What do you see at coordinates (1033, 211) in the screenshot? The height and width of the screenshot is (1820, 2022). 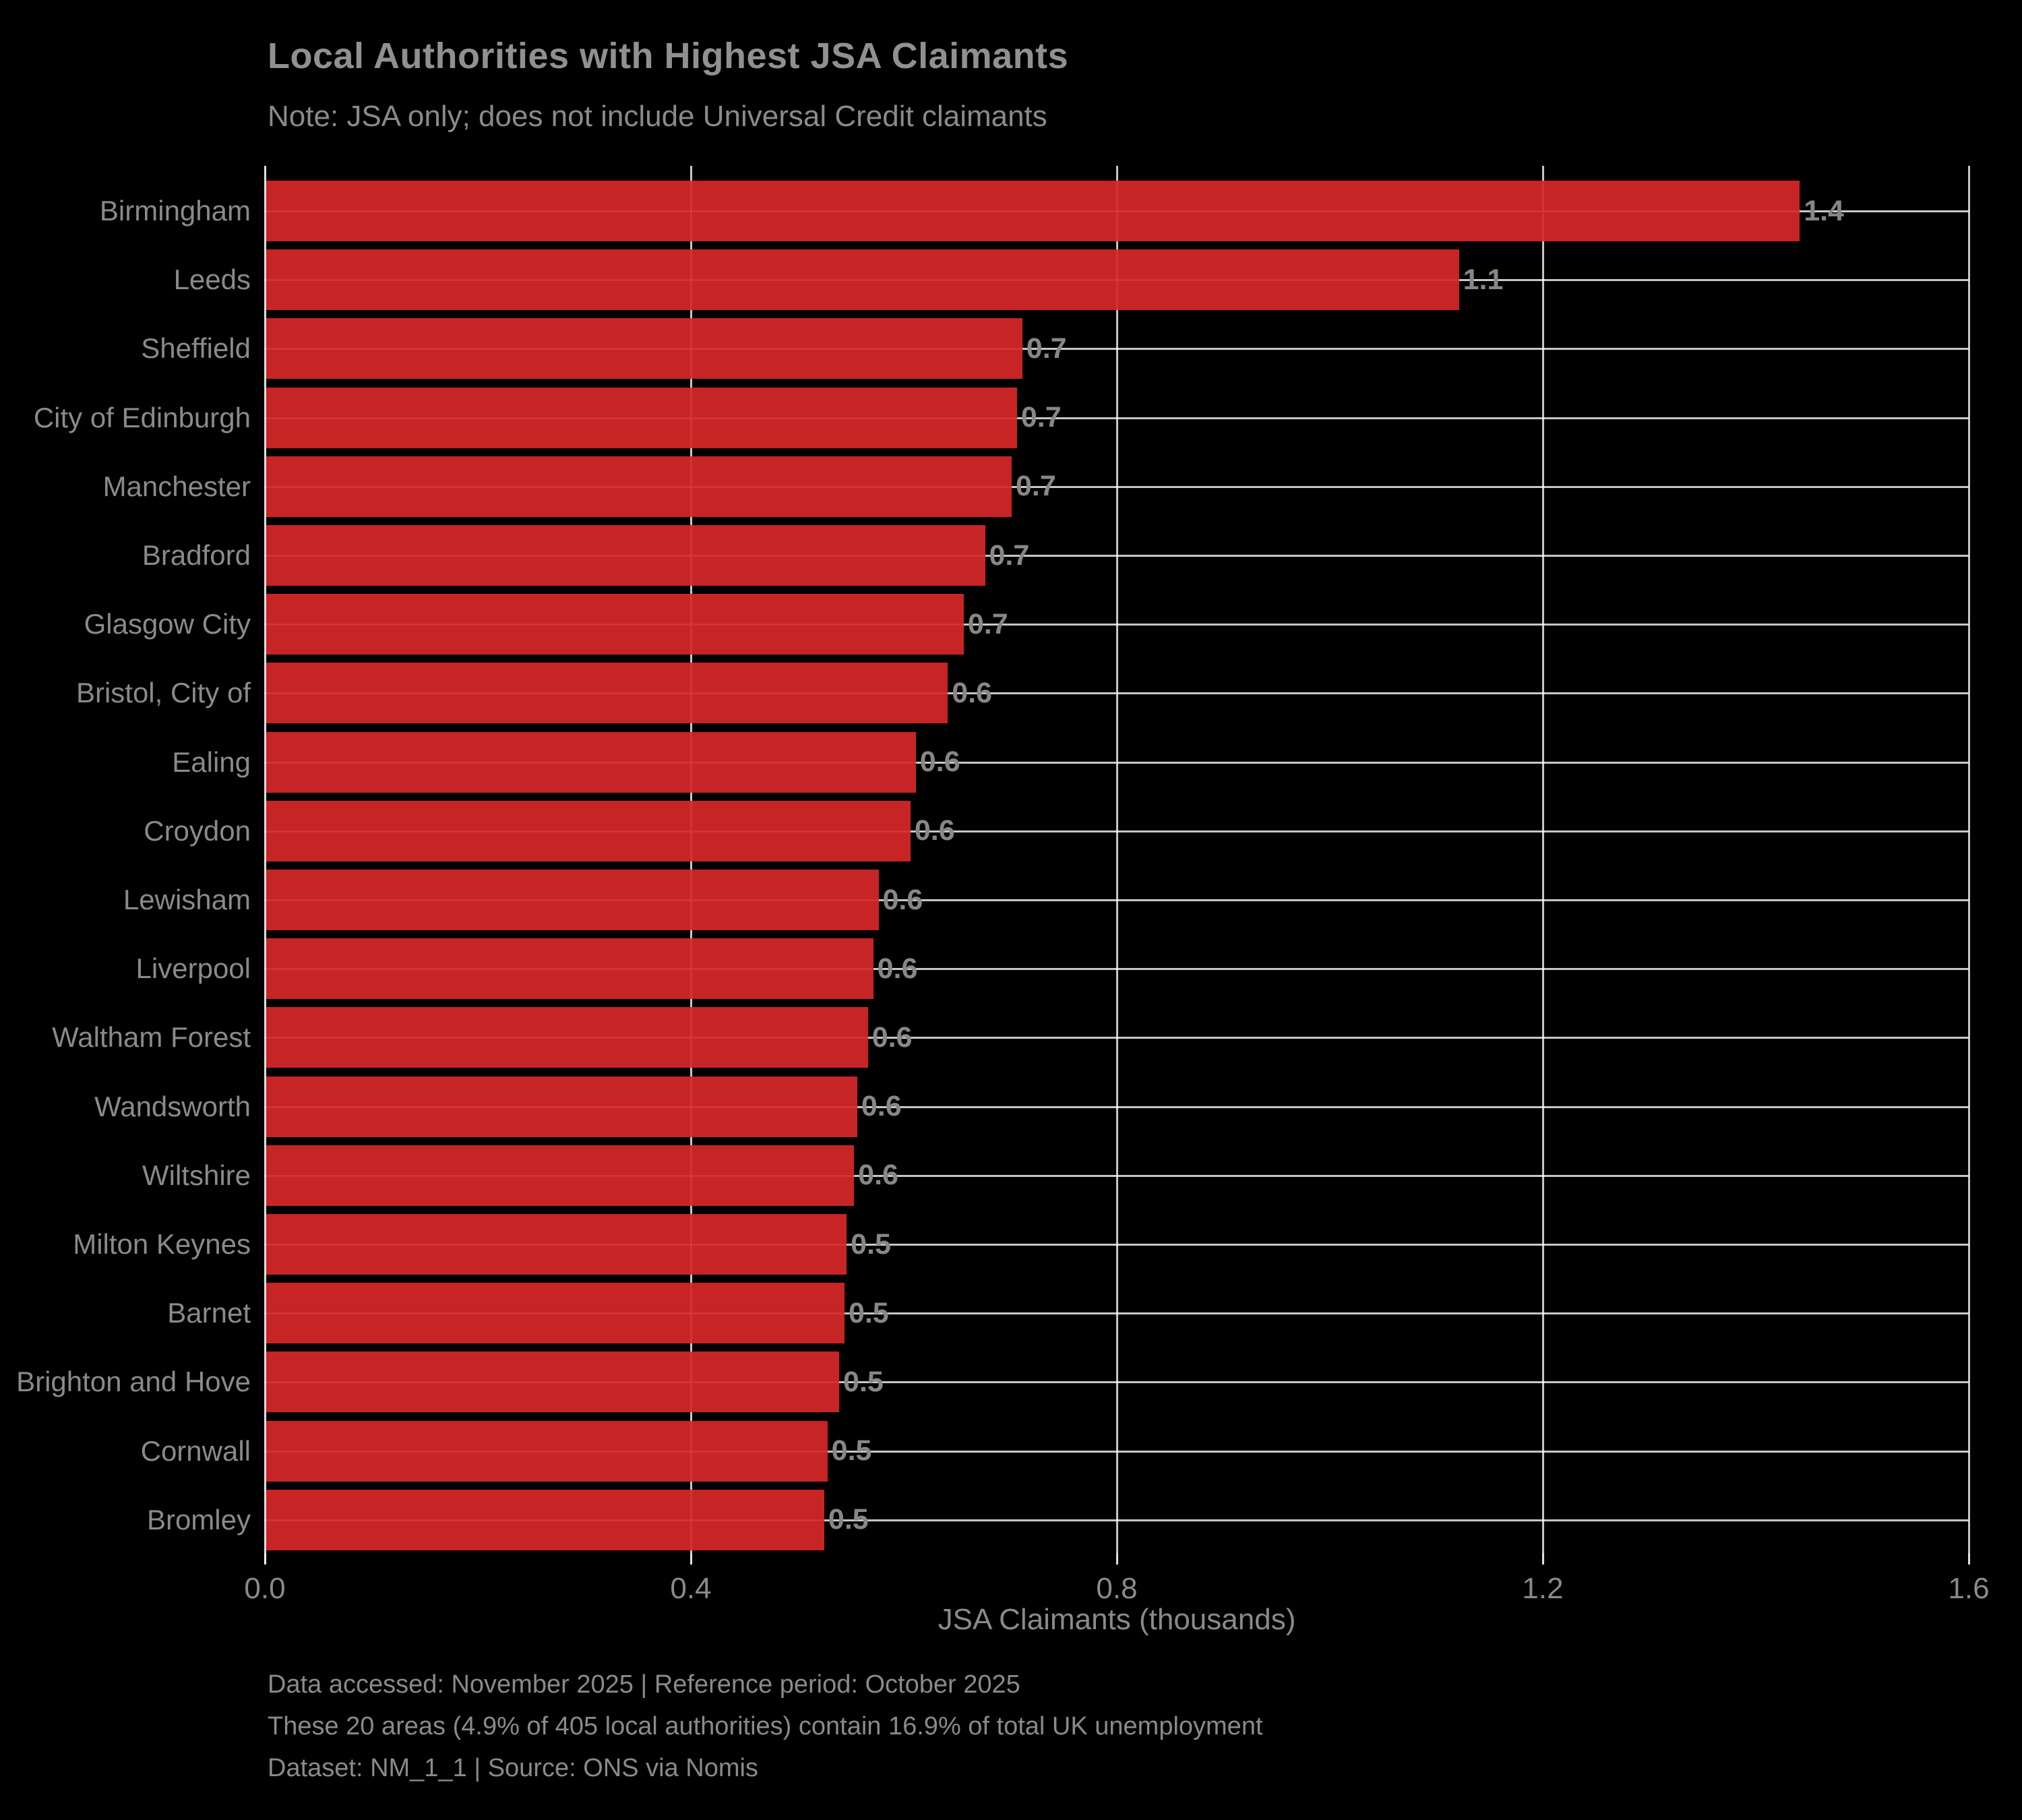 I see `bar-birmingham` at bounding box center [1033, 211].